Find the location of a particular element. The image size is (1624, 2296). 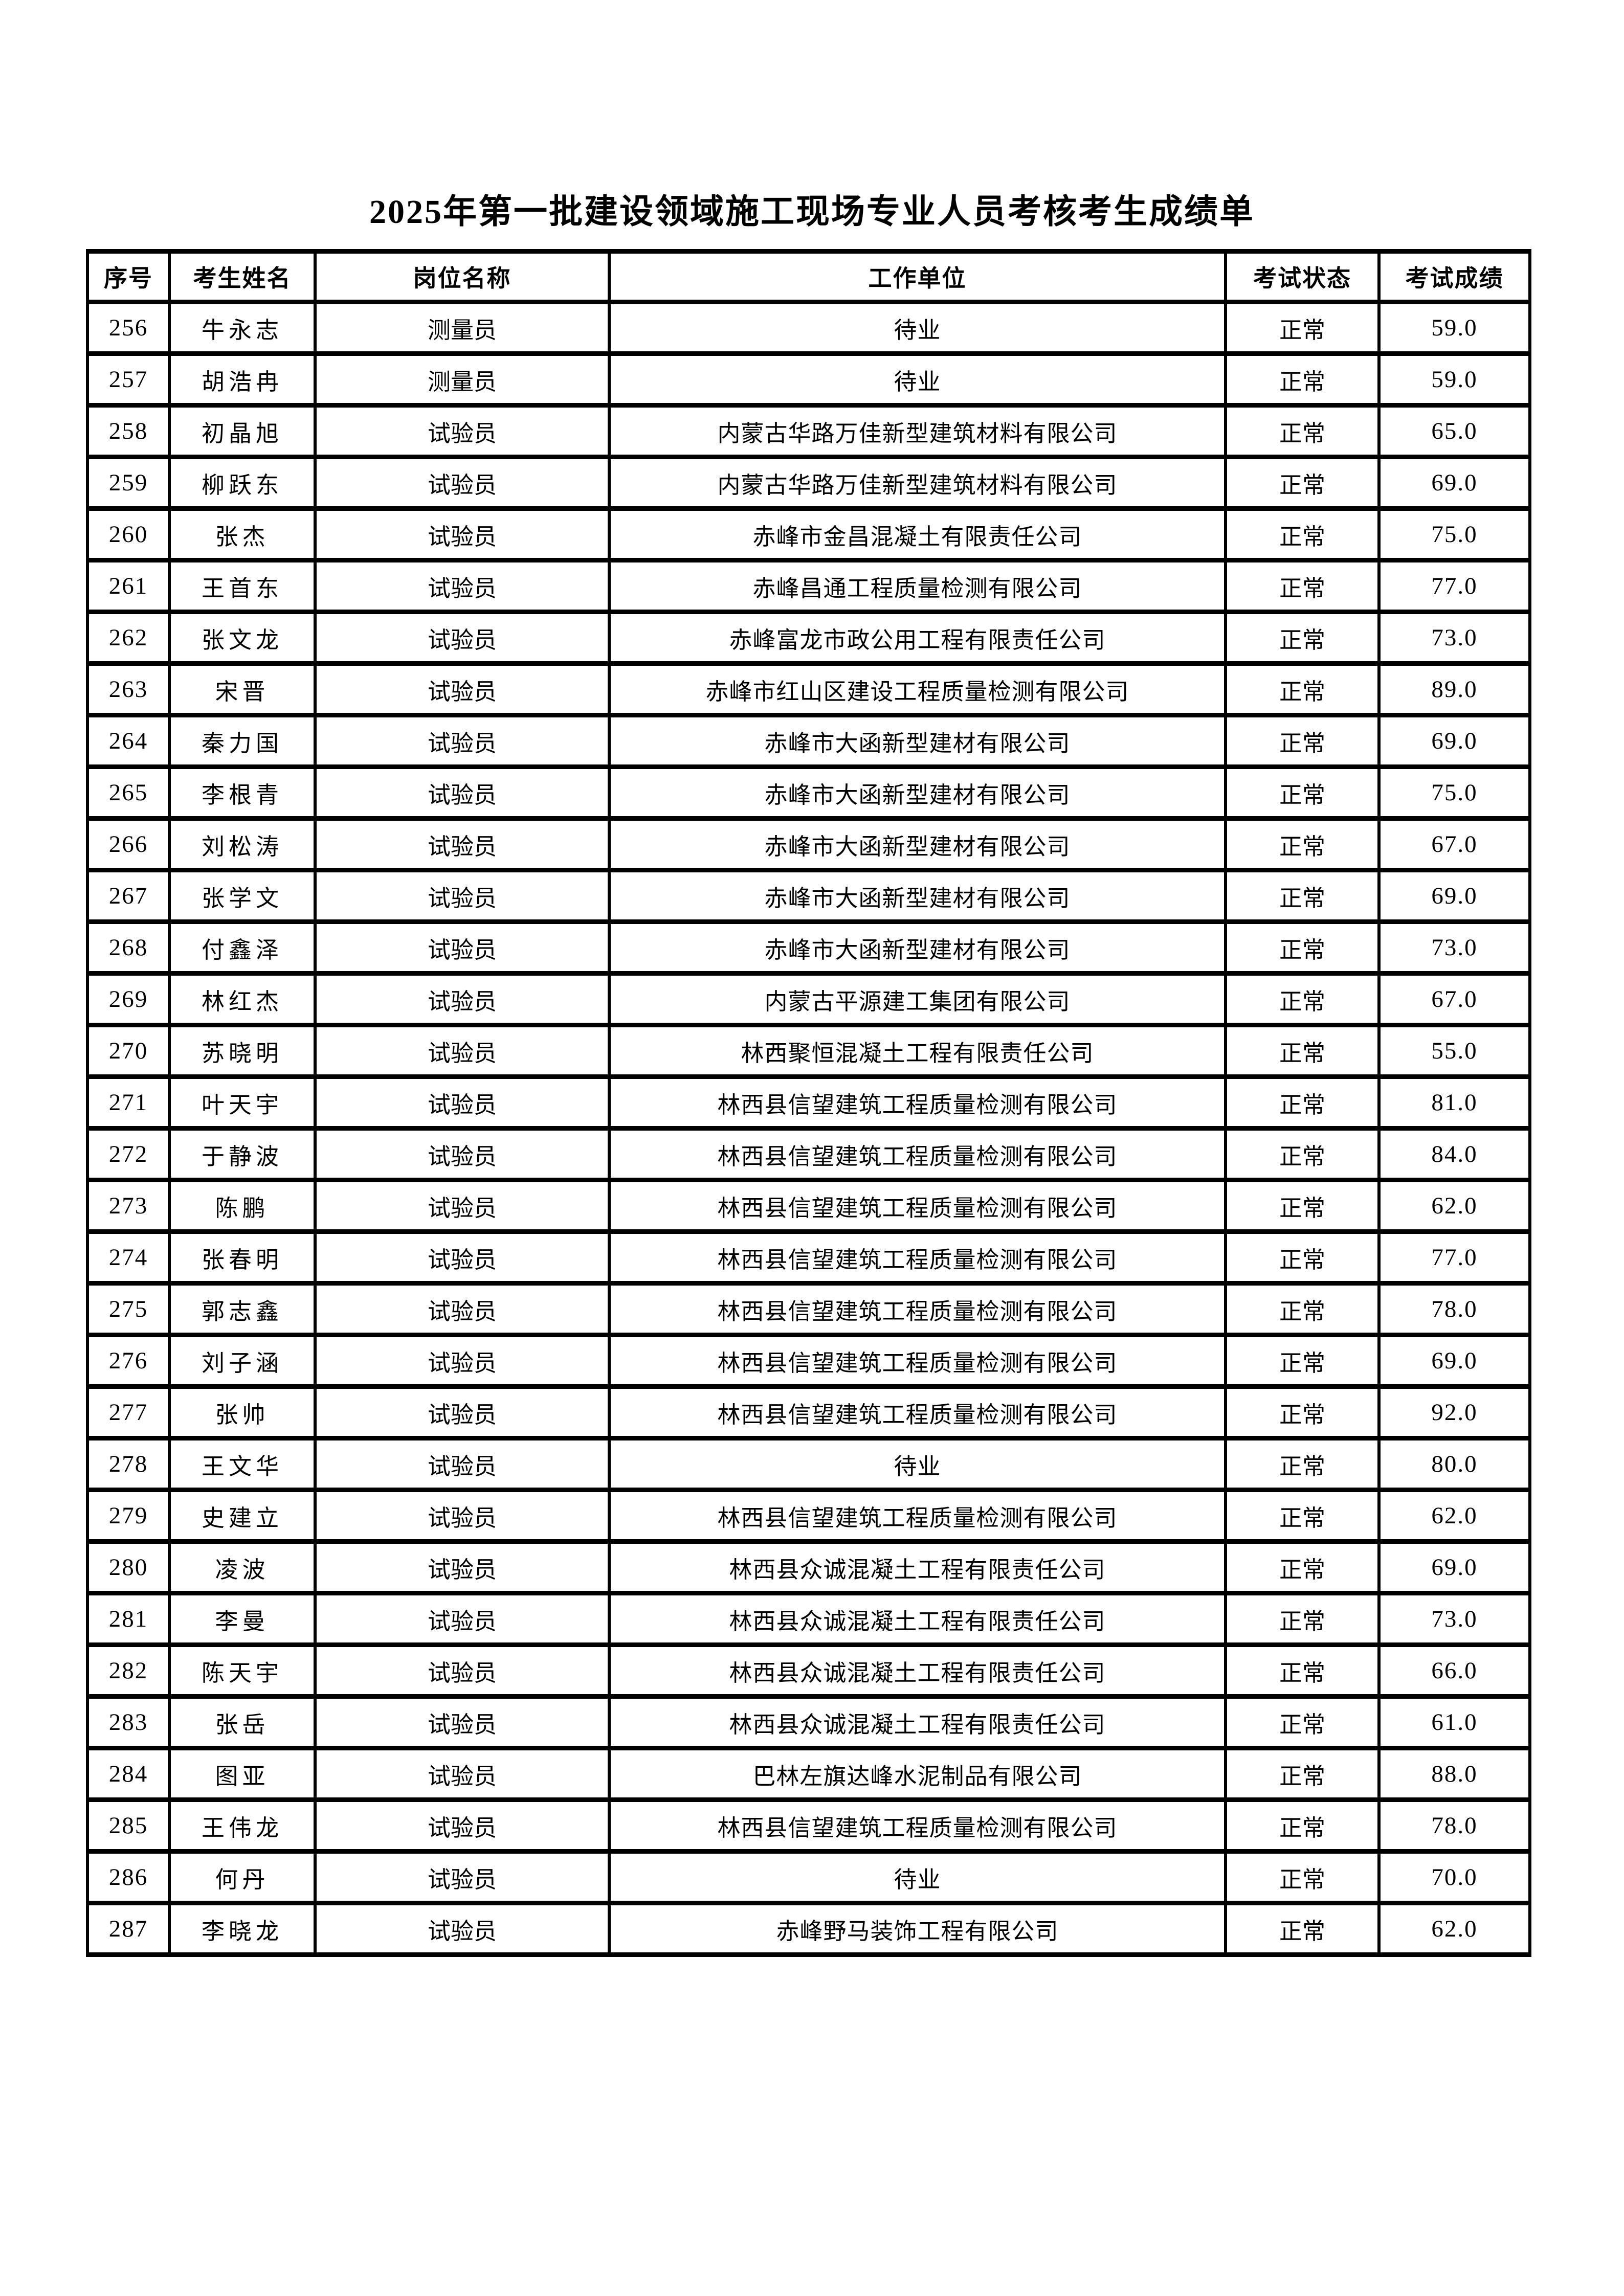

cell-employer: 赤峰野马装饰工程有限公司 is located at coordinates (917, 1929).